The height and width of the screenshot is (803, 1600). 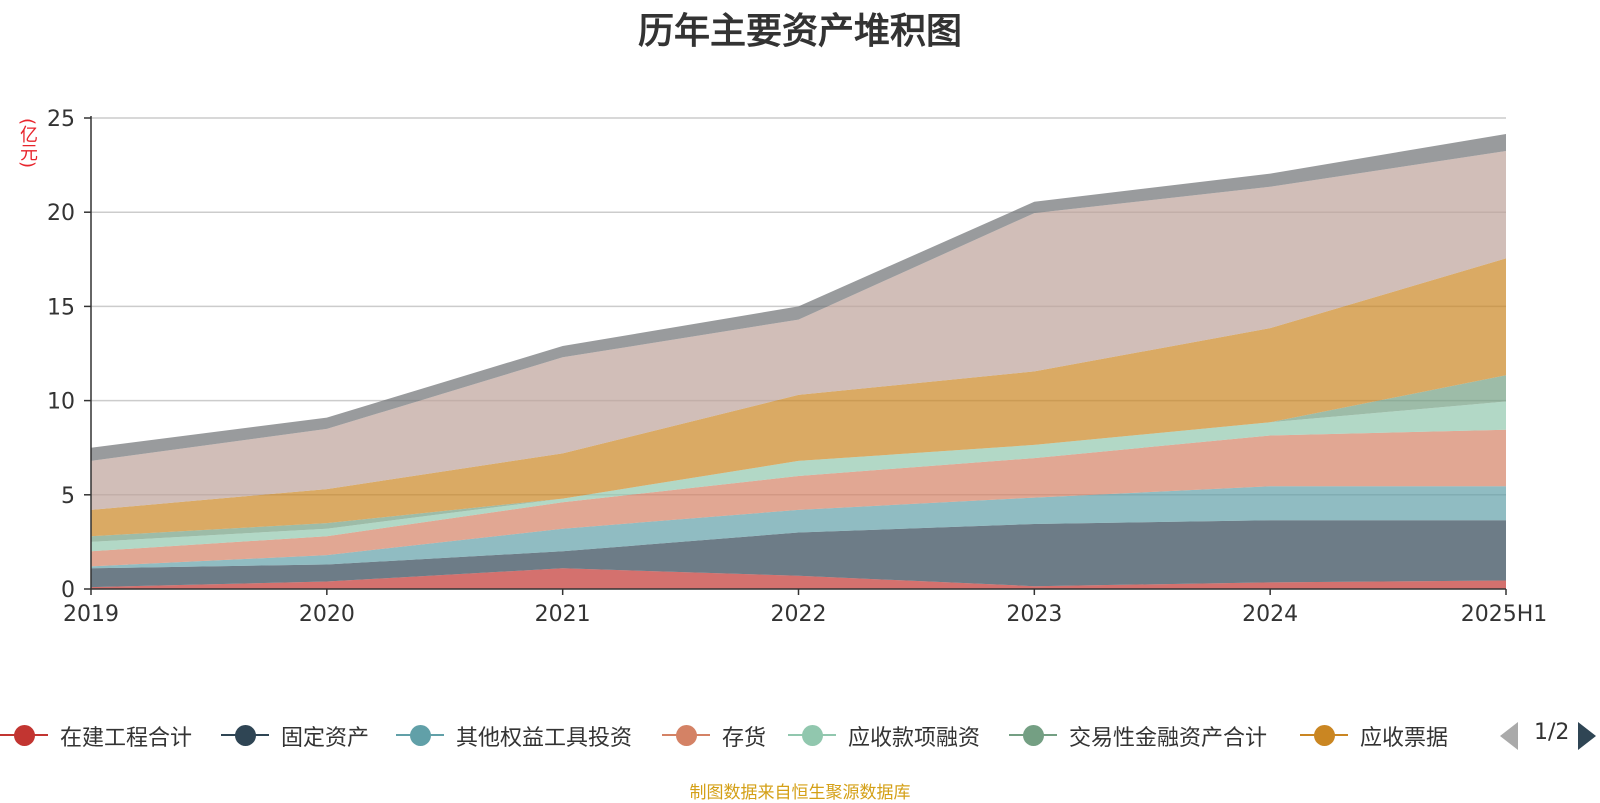 I want to click on y-axis-unit-label: (亿元), so click(x=27, y=143).